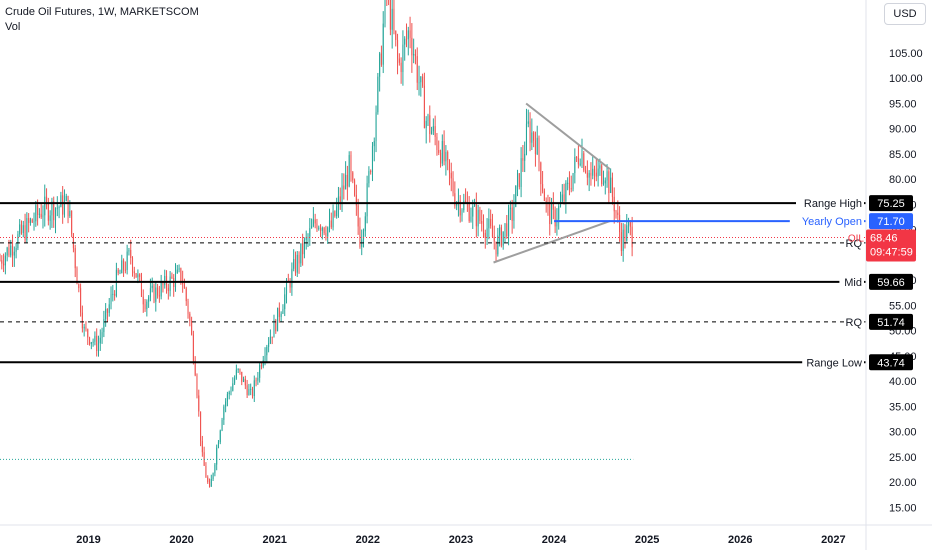 The height and width of the screenshot is (555, 932). I want to click on y-tick-label: 35.00, so click(903, 407).